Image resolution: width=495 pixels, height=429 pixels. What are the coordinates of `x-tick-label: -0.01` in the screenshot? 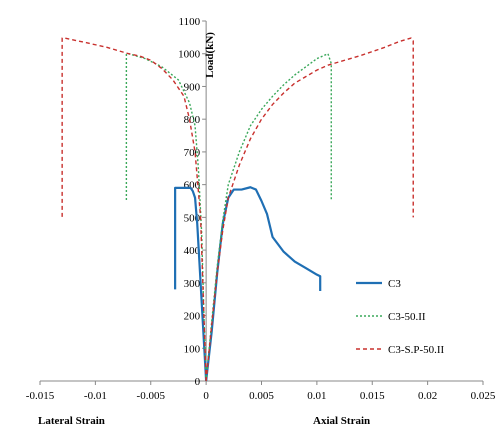 It's located at (95, 396).